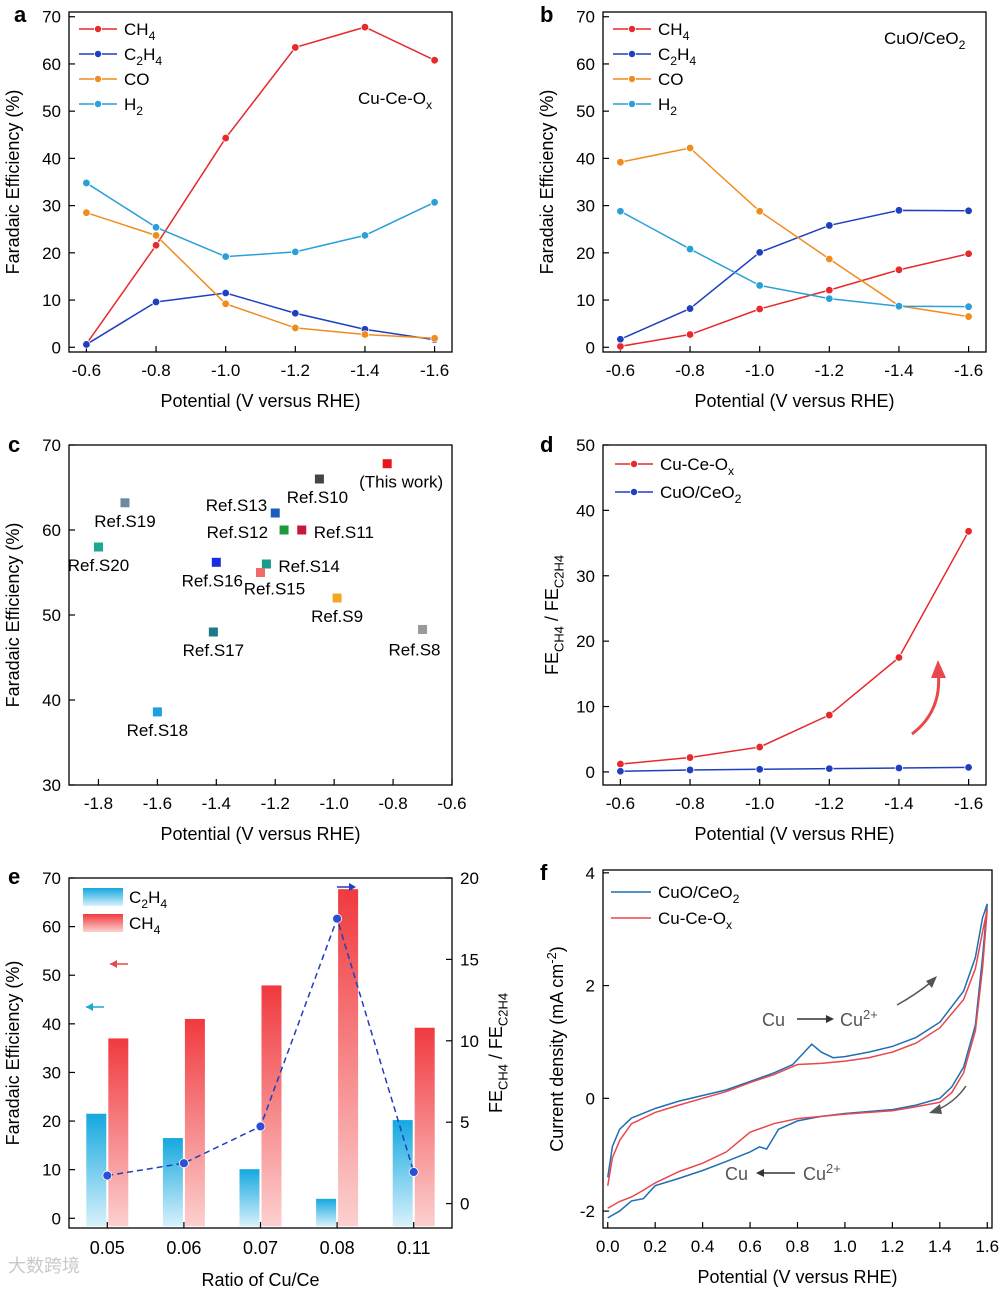  I want to click on panel-b-legend-marker, so click(632, 104).